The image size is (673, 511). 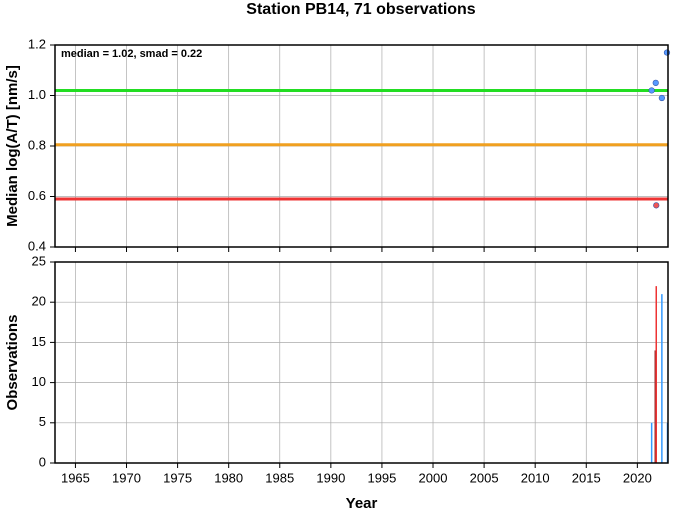 What do you see at coordinates (42, 461) in the screenshot?
I see `y-tick-label: 0` at bounding box center [42, 461].